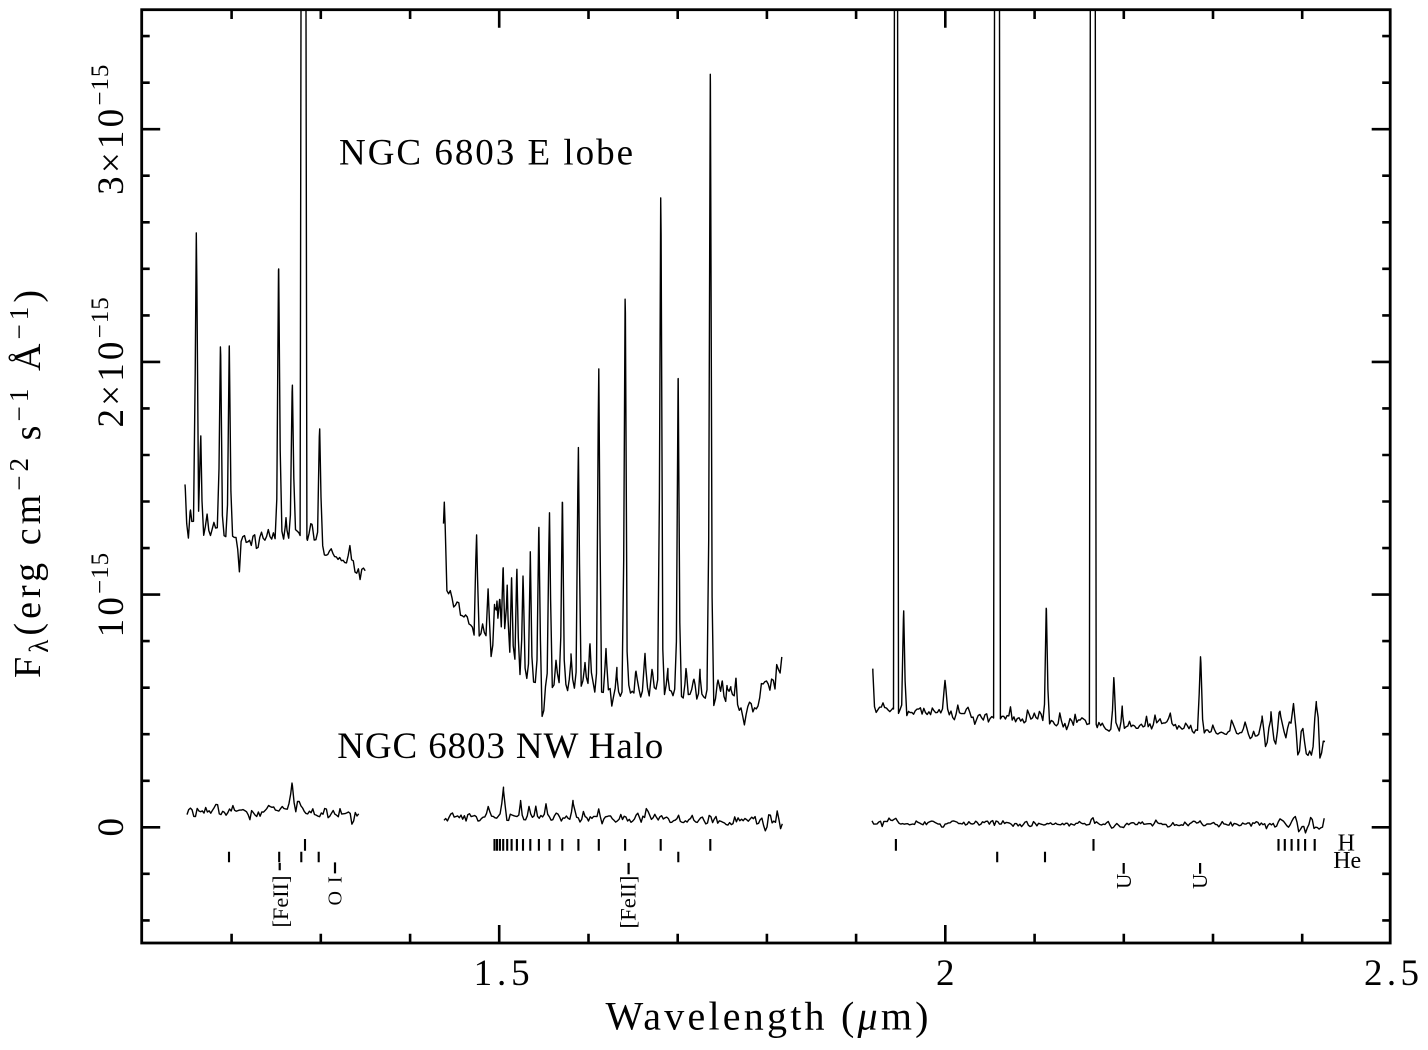 The width and height of the screenshot is (1428, 1050). What do you see at coordinates (486, 153) in the screenshot?
I see `svg-text: NGC 6803 E lobe` at bounding box center [486, 153].